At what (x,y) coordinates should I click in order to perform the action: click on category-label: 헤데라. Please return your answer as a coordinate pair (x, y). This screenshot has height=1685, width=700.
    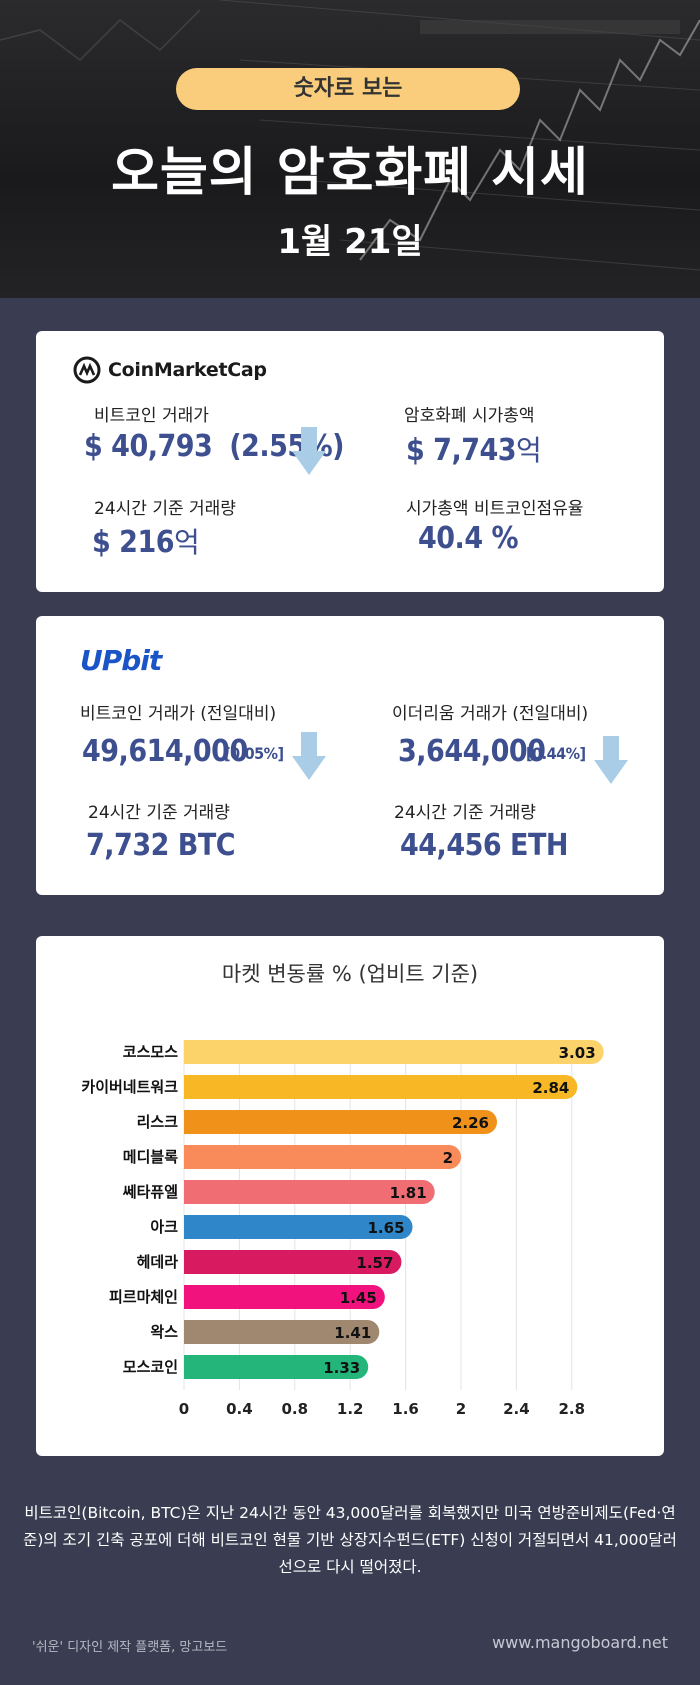
    Looking at the image, I should click on (158, 1262).